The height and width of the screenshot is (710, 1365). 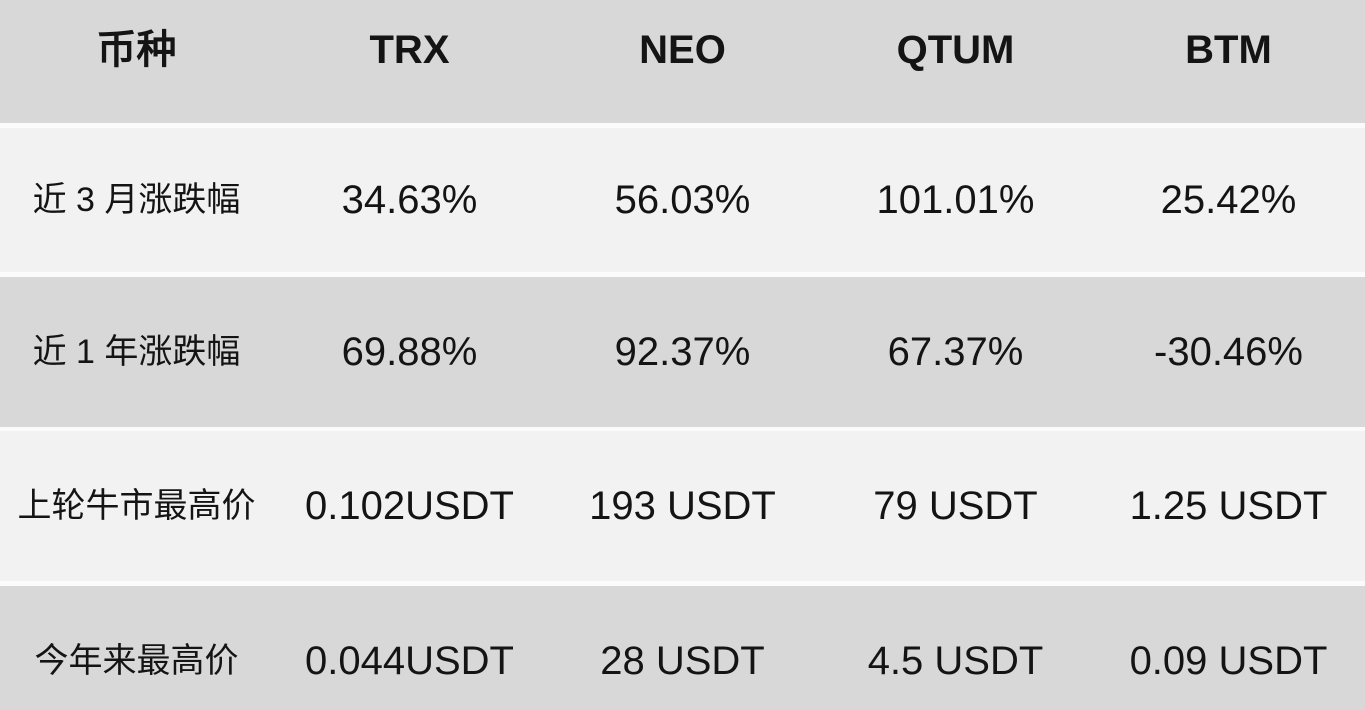 I want to click on value-cell-neo: 193 USDT, so click(x=682, y=506).